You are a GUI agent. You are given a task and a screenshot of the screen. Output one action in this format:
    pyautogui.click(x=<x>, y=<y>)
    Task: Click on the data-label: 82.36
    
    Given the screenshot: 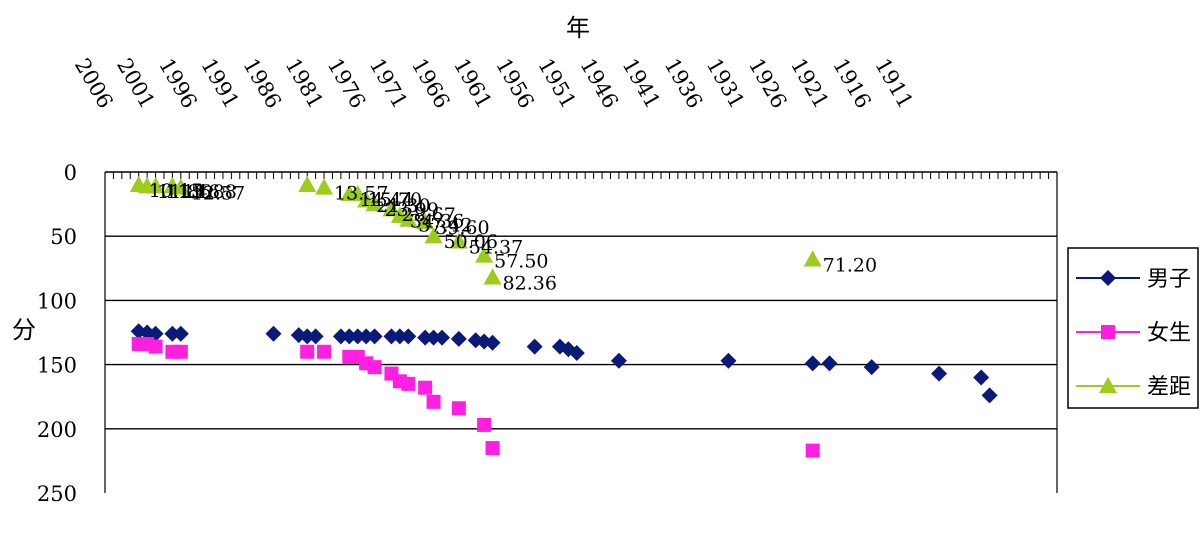 What is the action you would take?
    pyautogui.click(x=530, y=283)
    